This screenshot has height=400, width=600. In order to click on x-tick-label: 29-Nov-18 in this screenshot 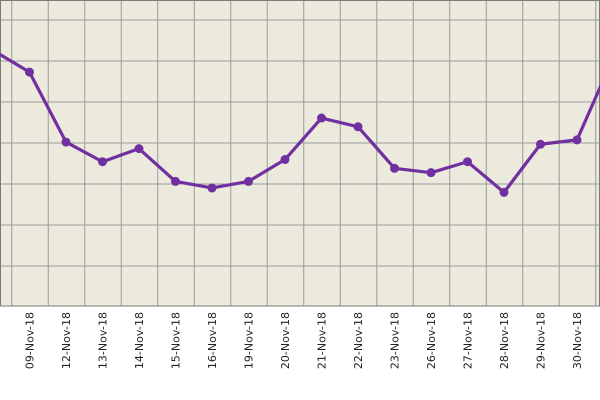, I will do `click(541, 340)`.